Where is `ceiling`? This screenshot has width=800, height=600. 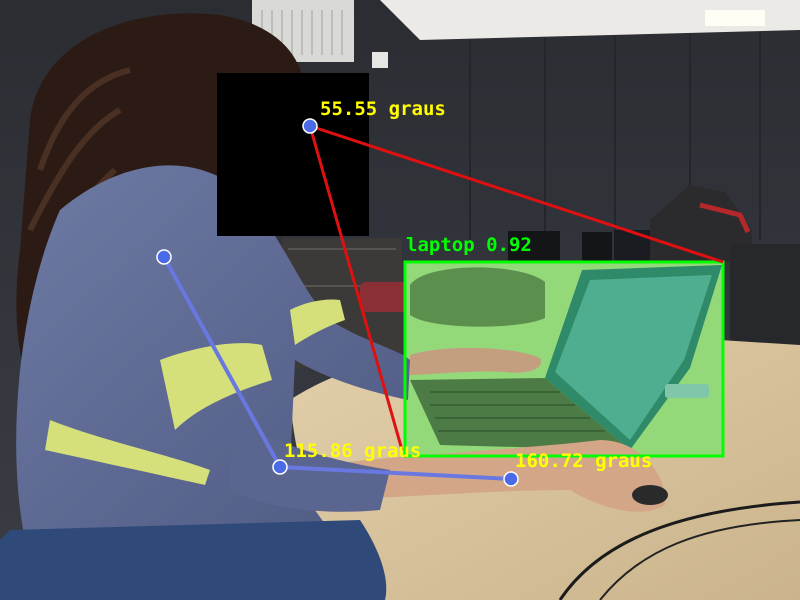
ceiling is located at coordinates (590, 20).